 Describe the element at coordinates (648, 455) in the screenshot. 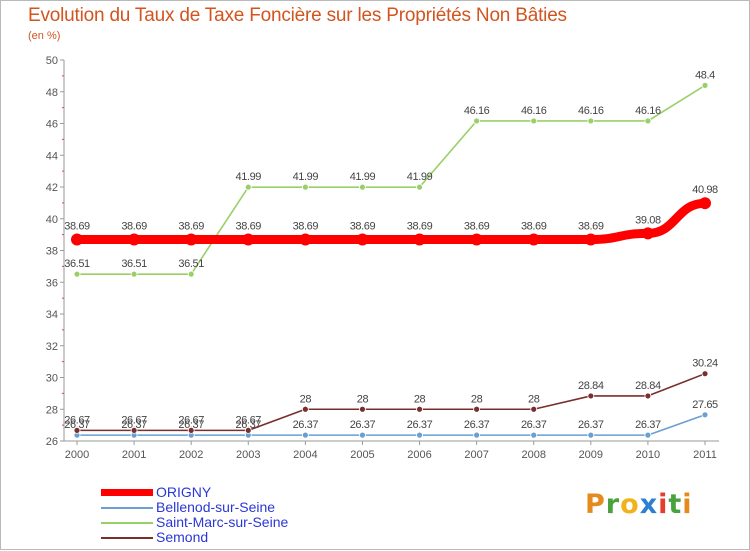

I see `x-tick-label: 2010` at that location.